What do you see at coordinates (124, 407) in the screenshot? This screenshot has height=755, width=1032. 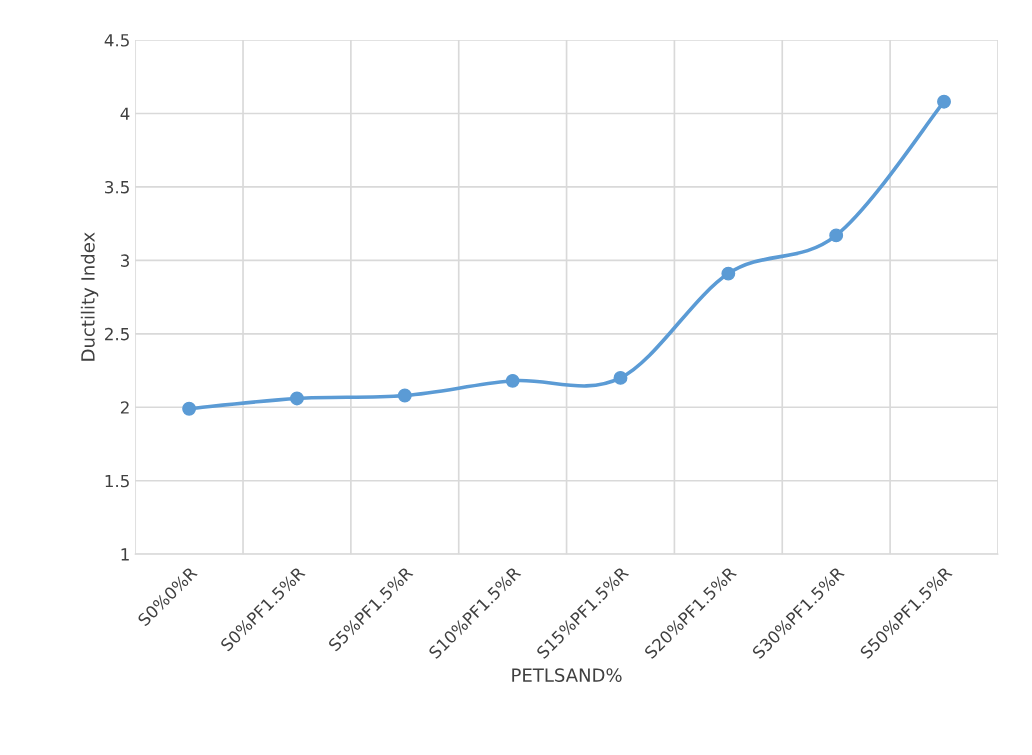 I see `y-tick-label: 2` at bounding box center [124, 407].